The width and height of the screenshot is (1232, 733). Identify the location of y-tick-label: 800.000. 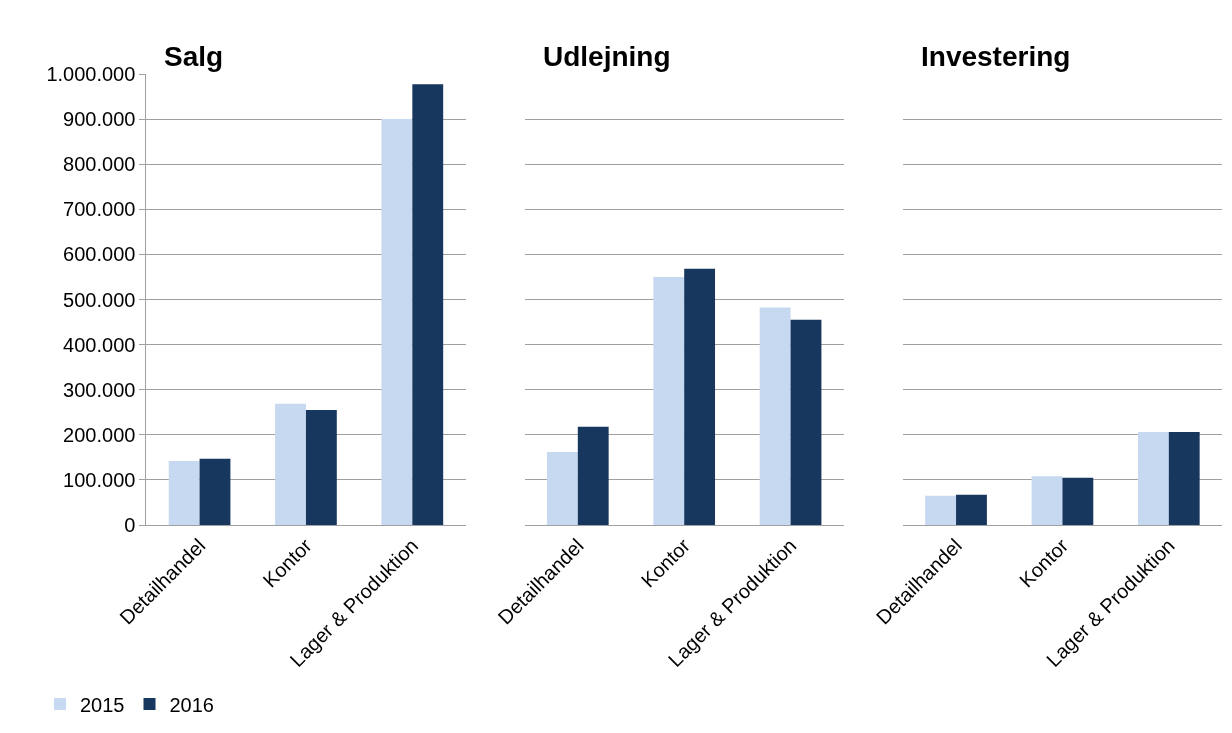
(99, 164).